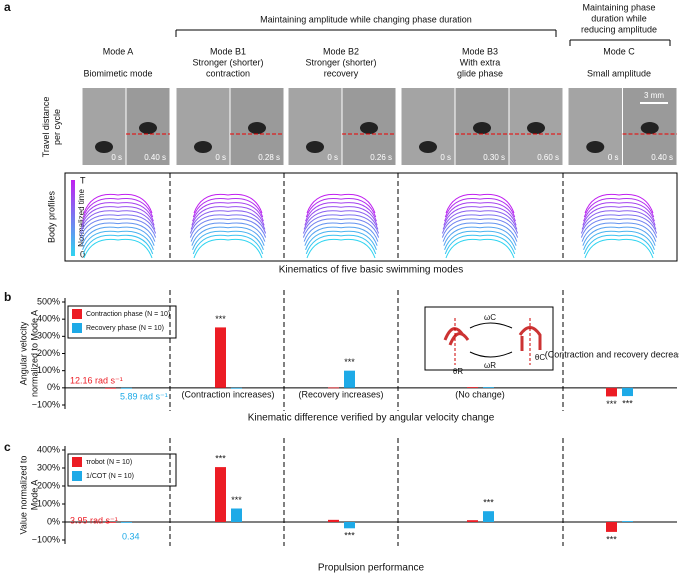 This screenshot has width=679, height=574. Describe the element at coordinates (491, 325) in the screenshot. I see `inset-arrow` at that location.